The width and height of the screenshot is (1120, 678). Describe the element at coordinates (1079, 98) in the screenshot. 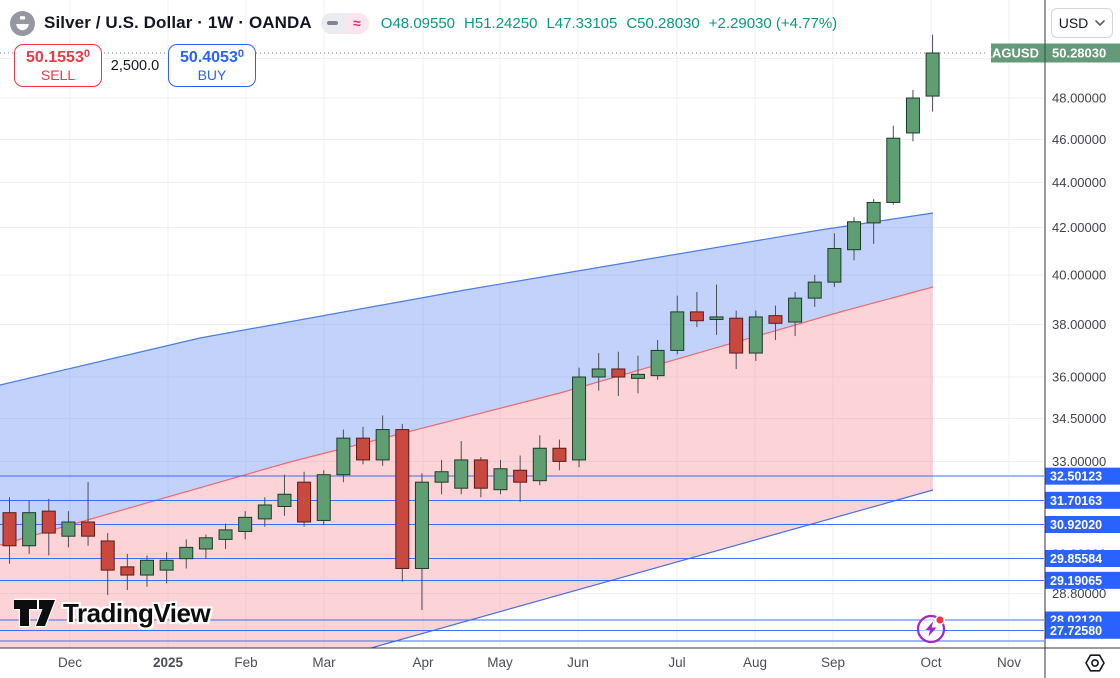

I see `price-tick-label: 48.00000` at that location.